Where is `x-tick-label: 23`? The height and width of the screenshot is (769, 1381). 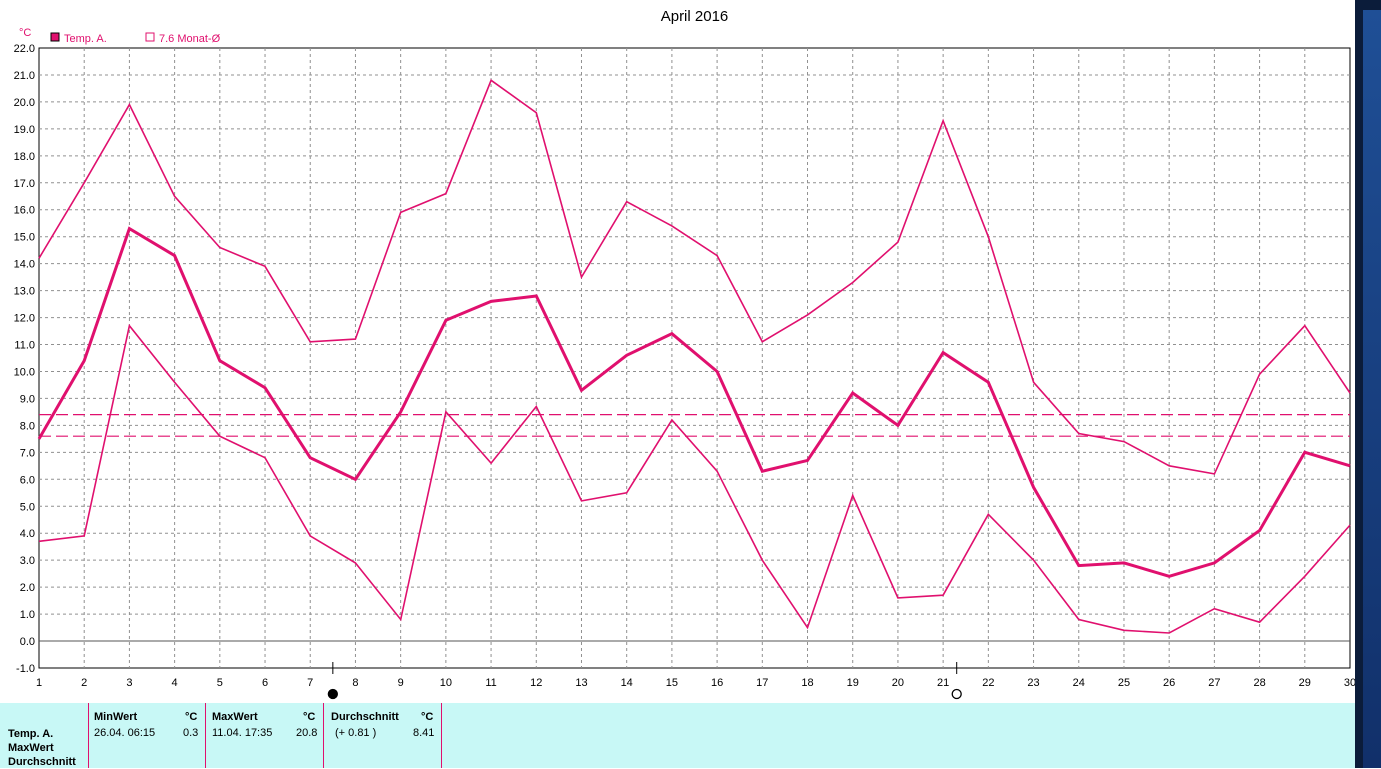
x-tick-label: 23 is located at coordinates (1033, 683).